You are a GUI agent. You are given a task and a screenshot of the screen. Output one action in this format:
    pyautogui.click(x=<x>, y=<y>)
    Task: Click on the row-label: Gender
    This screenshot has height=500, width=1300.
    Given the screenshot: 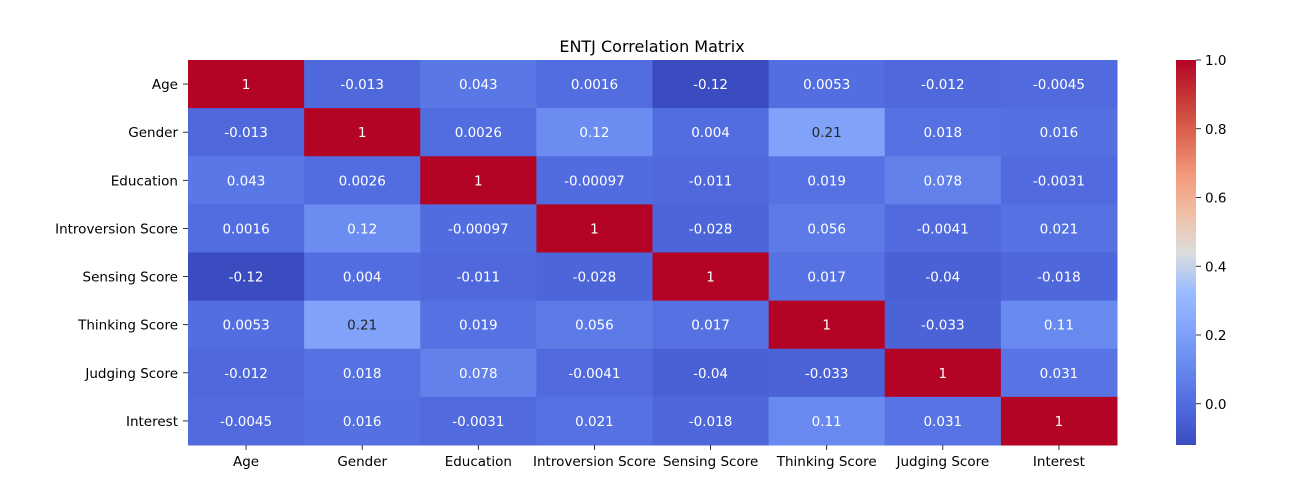 What is the action you would take?
    pyautogui.click(x=153, y=133)
    